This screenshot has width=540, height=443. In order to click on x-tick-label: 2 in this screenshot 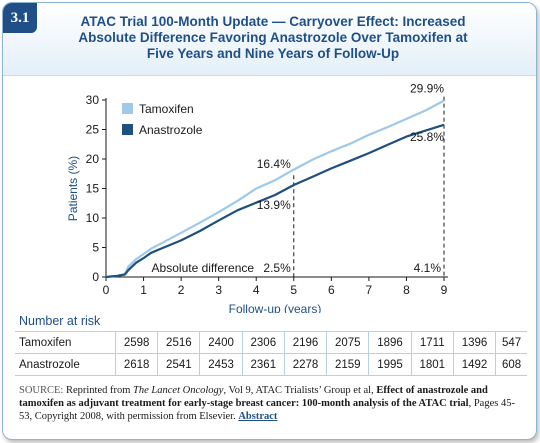, I will do `click(181, 290)`.